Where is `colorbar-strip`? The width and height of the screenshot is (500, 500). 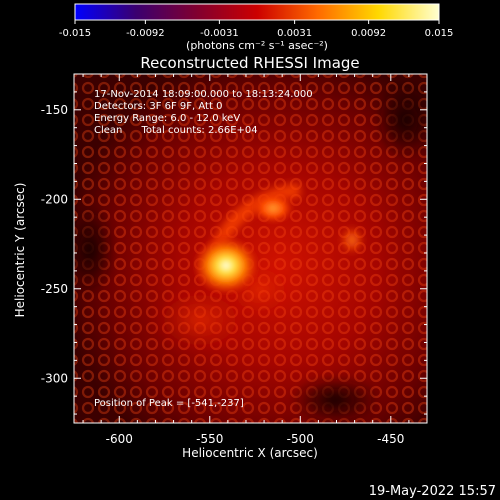
colorbar-strip is located at coordinates (257, 12).